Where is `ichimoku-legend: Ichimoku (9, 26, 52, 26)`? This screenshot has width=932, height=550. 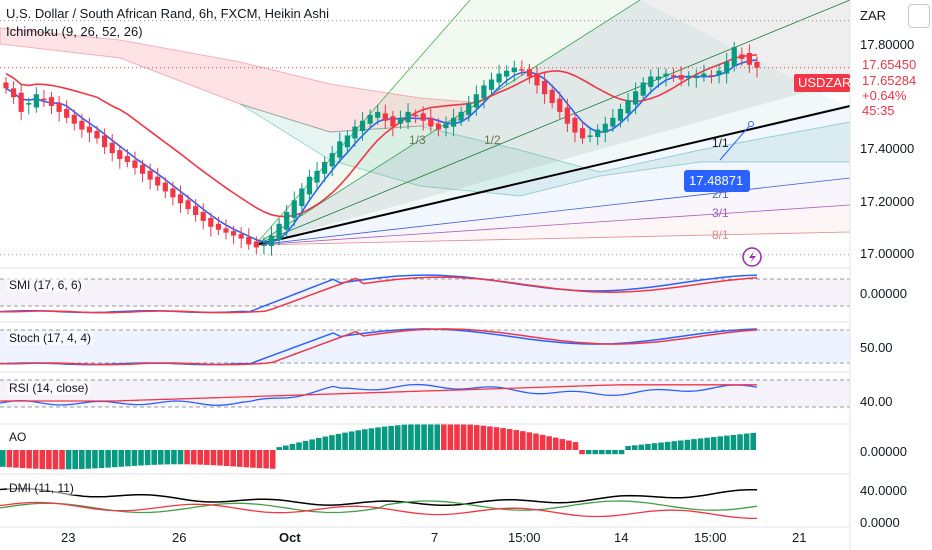 ichimoku-legend: Ichimoku (9, 26, 52, 26) is located at coordinates (74, 31).